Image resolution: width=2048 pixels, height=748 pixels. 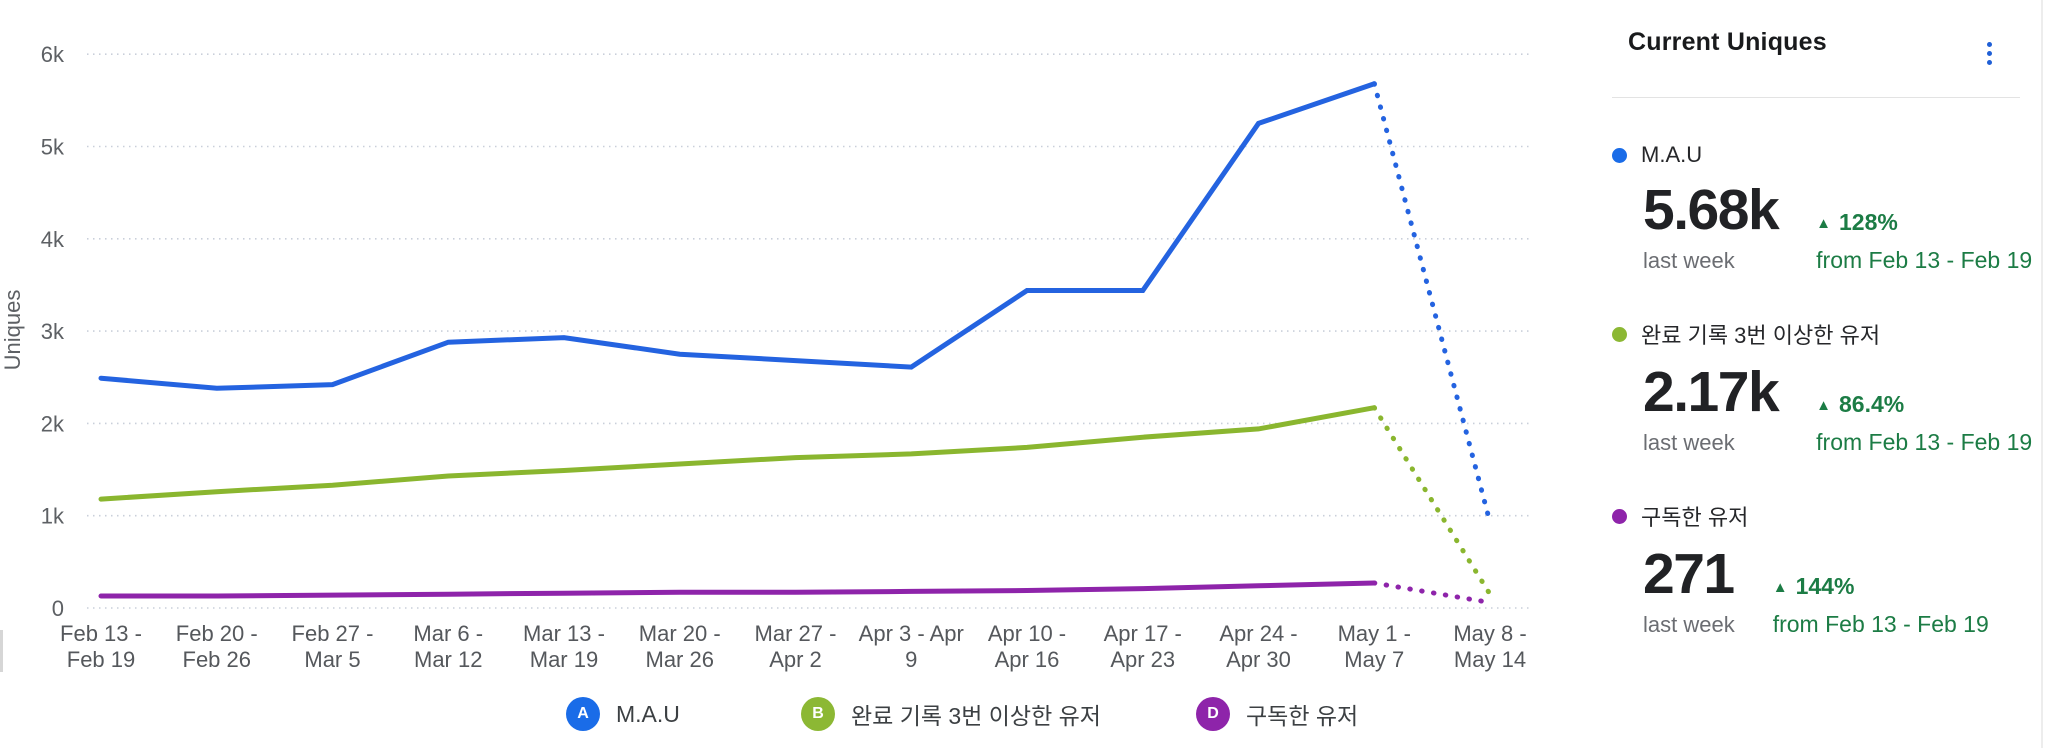 I want to click on x-axis-tick: Mar 6 -Mar 12, so click(x=448, y=646).